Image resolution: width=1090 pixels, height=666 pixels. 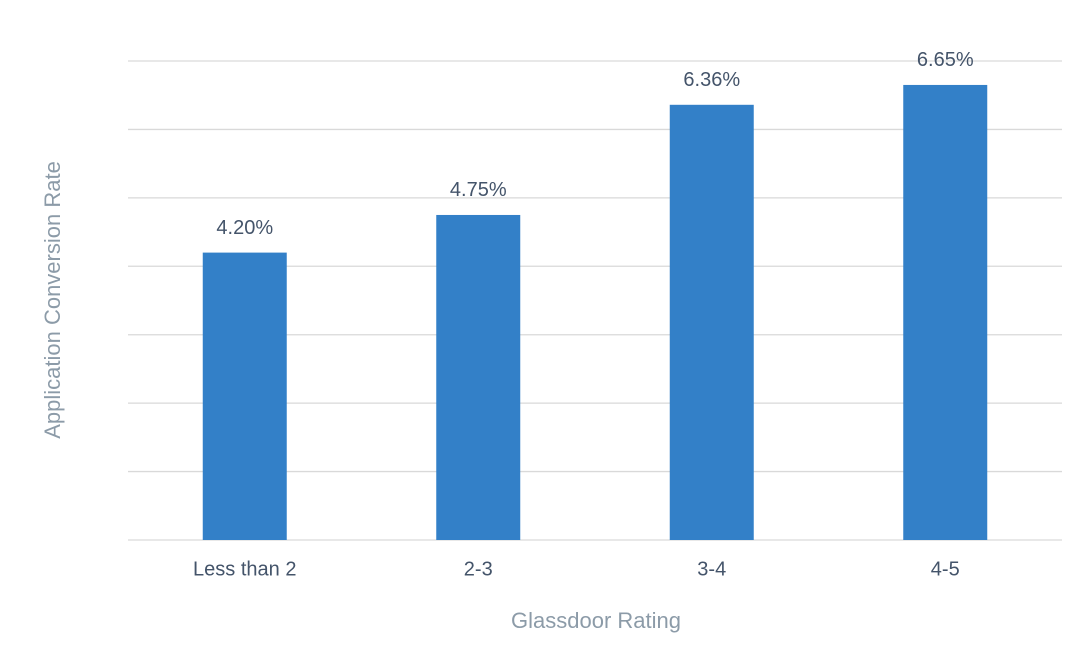 I want to click on x-axis-title: Glassdoor Rating, so click(x=596, y=620).